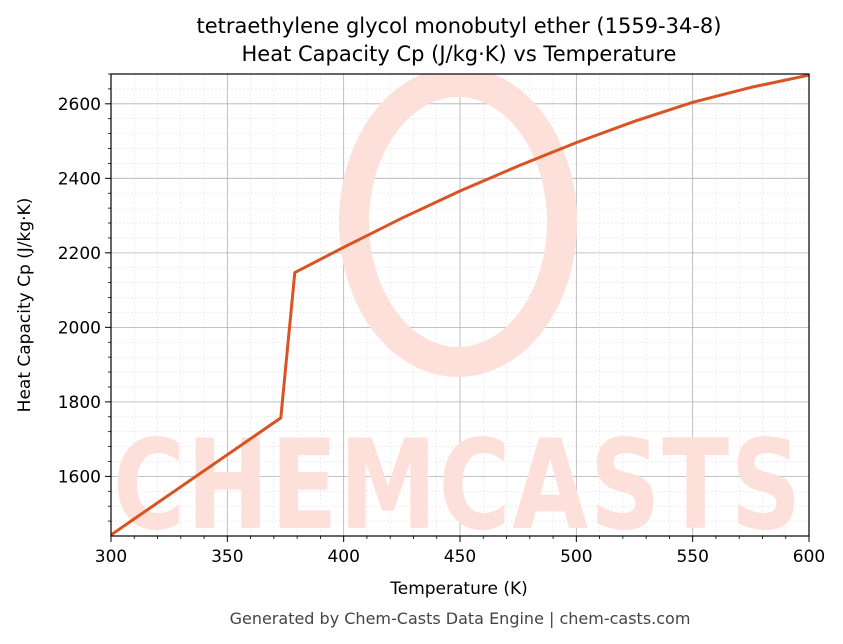 Image resolution: width=843 pixels, height=644 pixels. I want to click on x-axis-label: Temperature (K), so click(458, 589).